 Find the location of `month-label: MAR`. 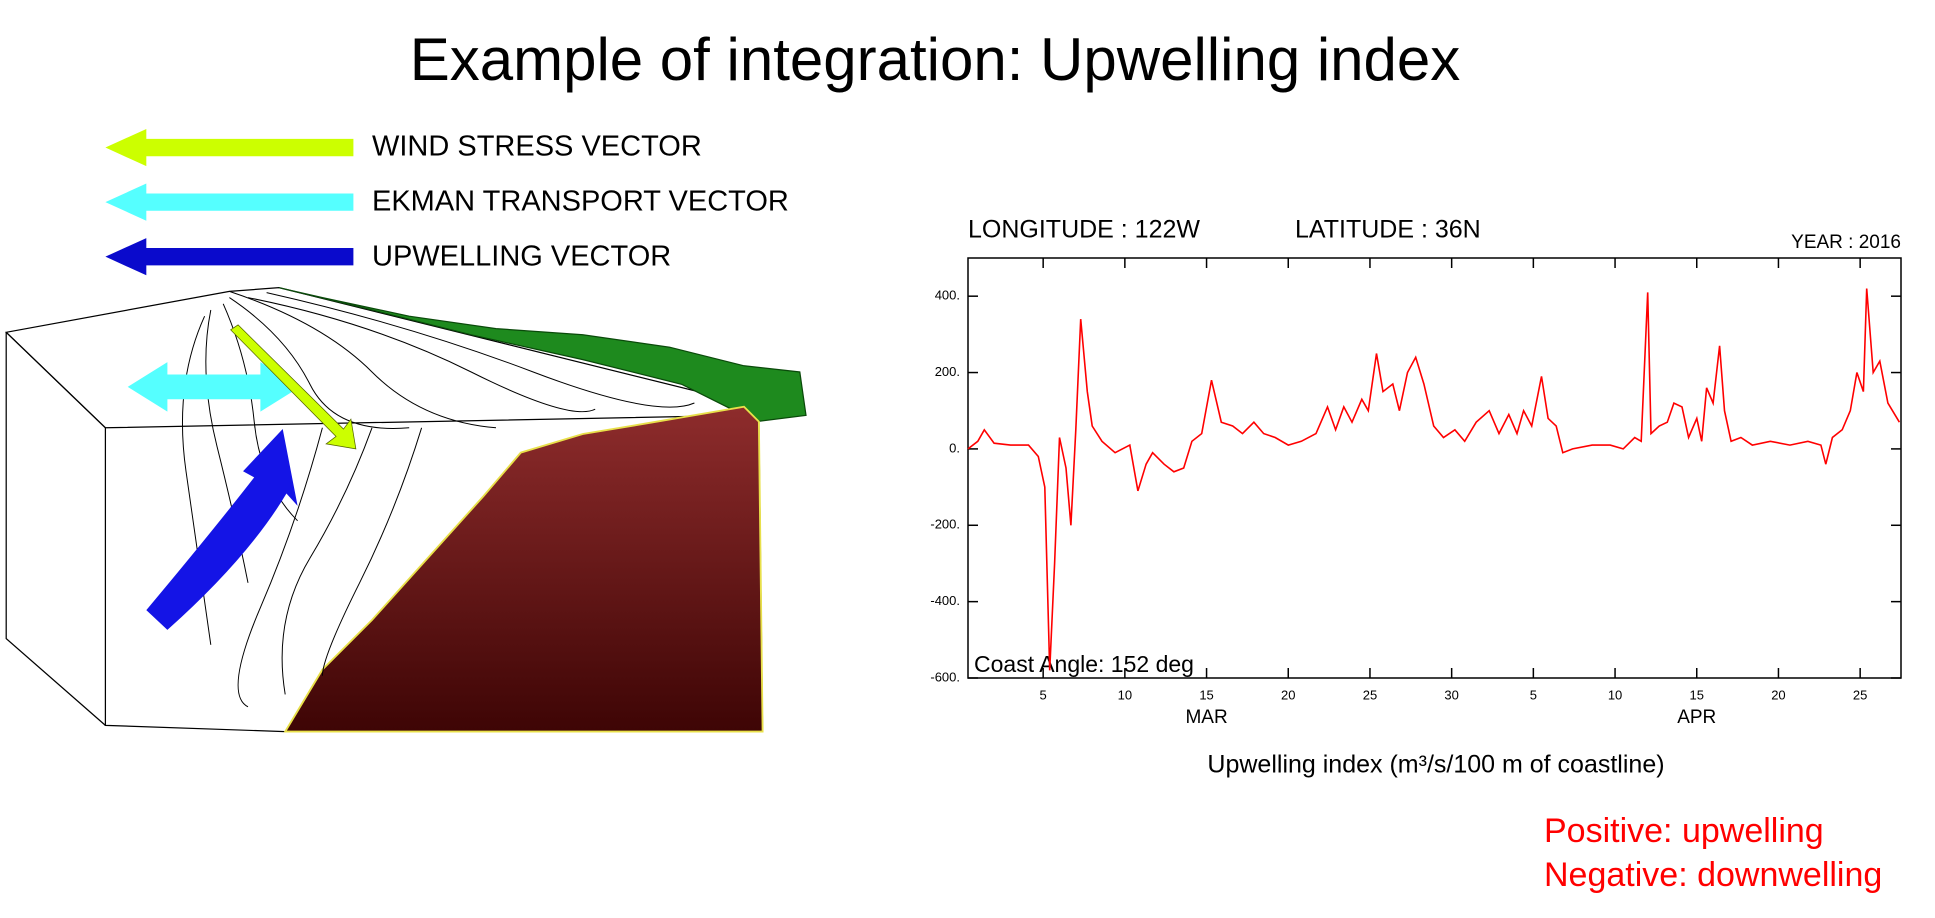

month-label: MAR is located at coordinates (1206, 717).